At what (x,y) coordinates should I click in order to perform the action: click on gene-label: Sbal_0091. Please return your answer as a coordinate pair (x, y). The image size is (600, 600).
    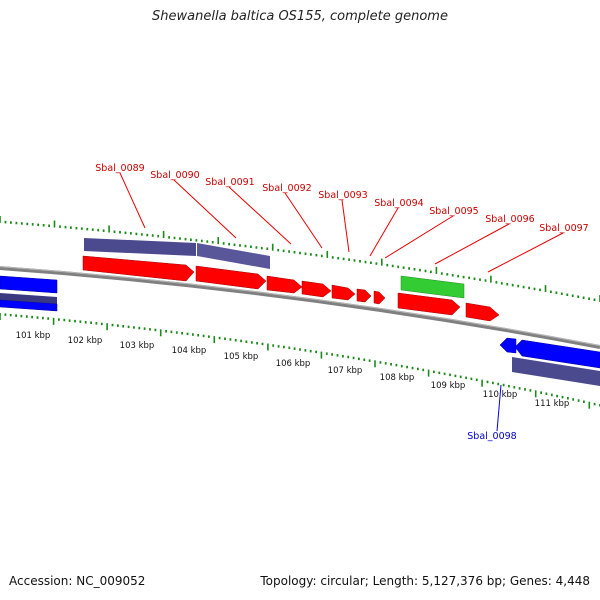
    Looking at the image, I should click on (229, 182).